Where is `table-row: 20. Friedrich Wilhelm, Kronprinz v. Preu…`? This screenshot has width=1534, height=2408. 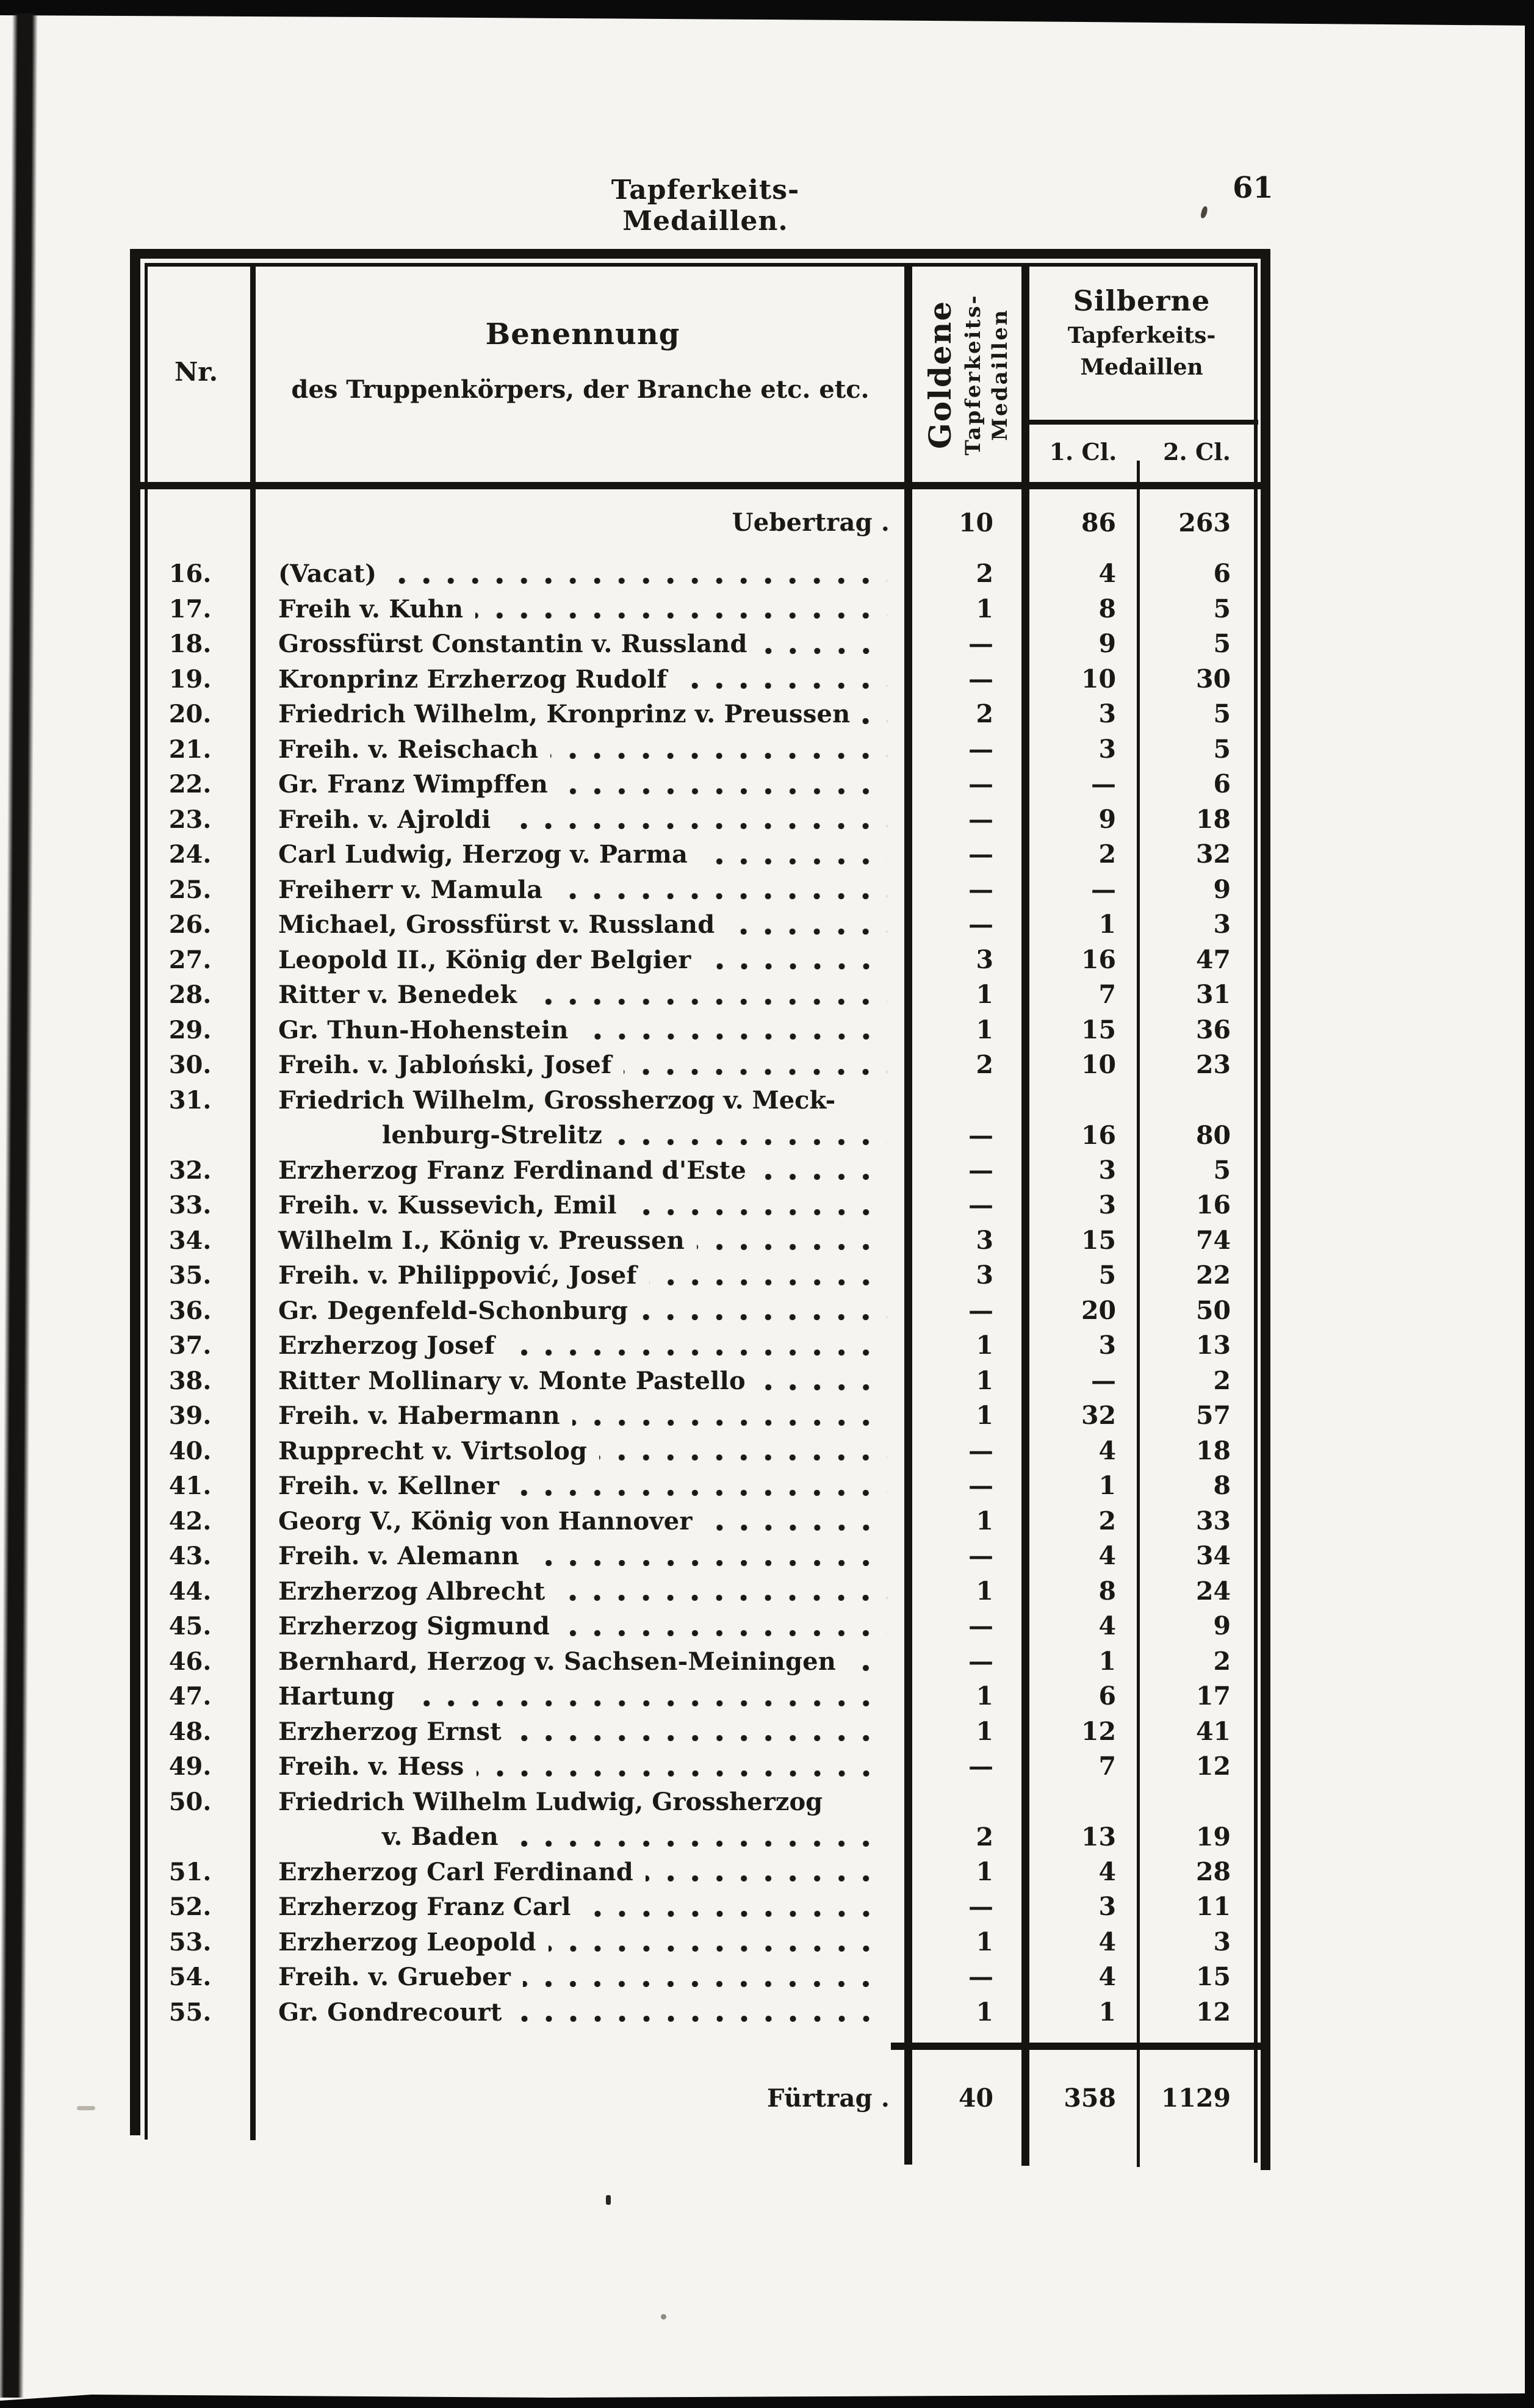
table-row: 20. Friedrich Wilhelm, Kronprinz v. Preu… is located at coordinates (700, 714).